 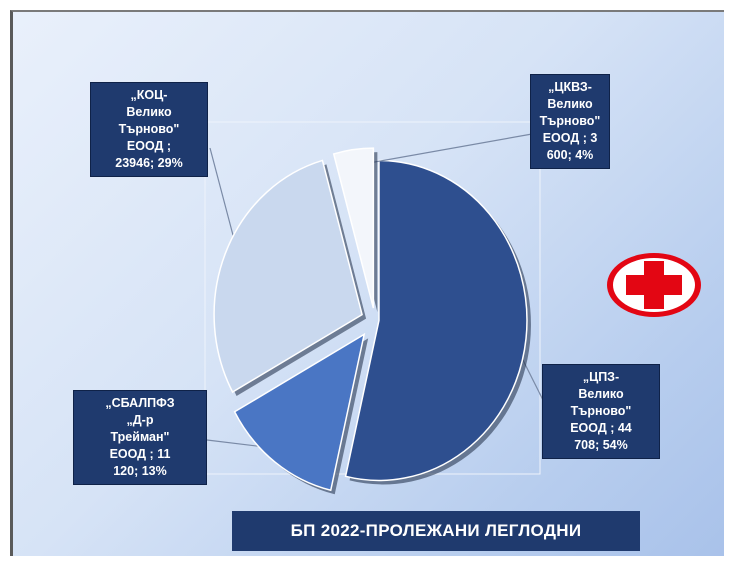 What do you see at coordinates (570, 121) in the screenshot?
I see `data-label-ckvz: „ЦКВЗ- Велико Търново" ЕООД ; 3 600; 4%` at bounding box center [570, 121].